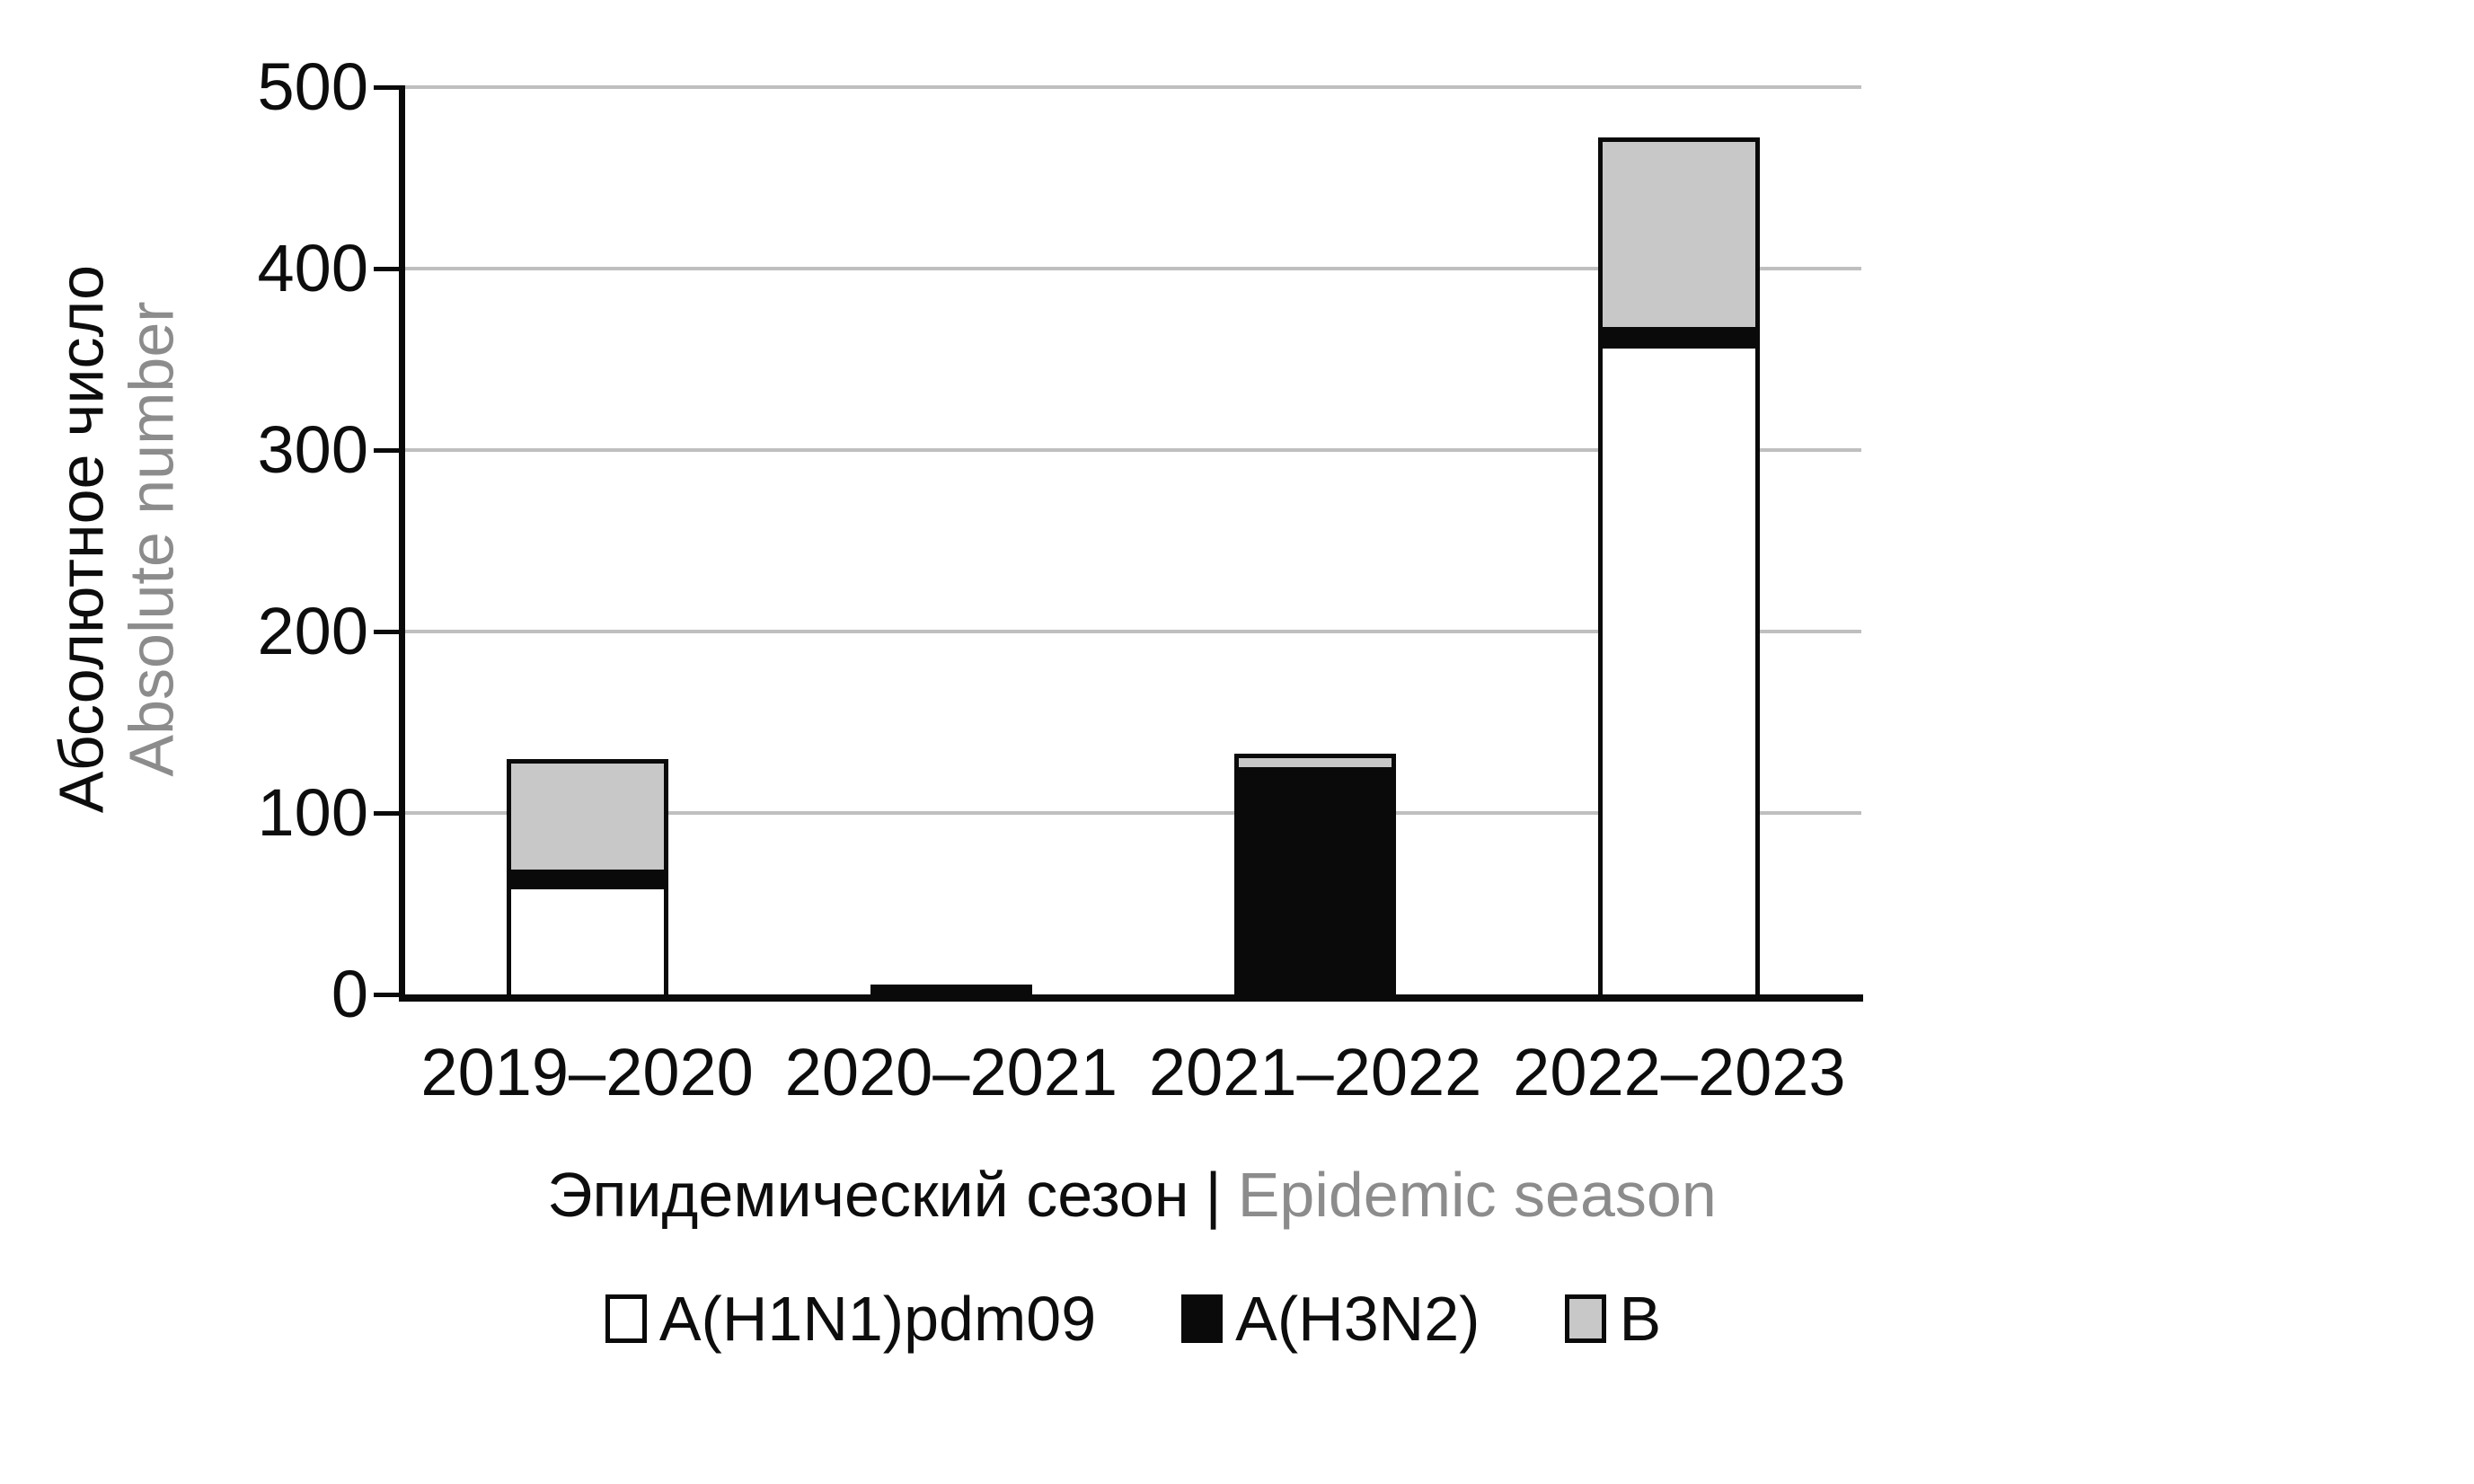 Image resolution: width=2474 pixels, height=1484 pixels. What do you see at coordinates (877, 1319) in the screenshot?
I see `legend-label: A(H1N1)pdm09` at bounding box center [877, 1319].